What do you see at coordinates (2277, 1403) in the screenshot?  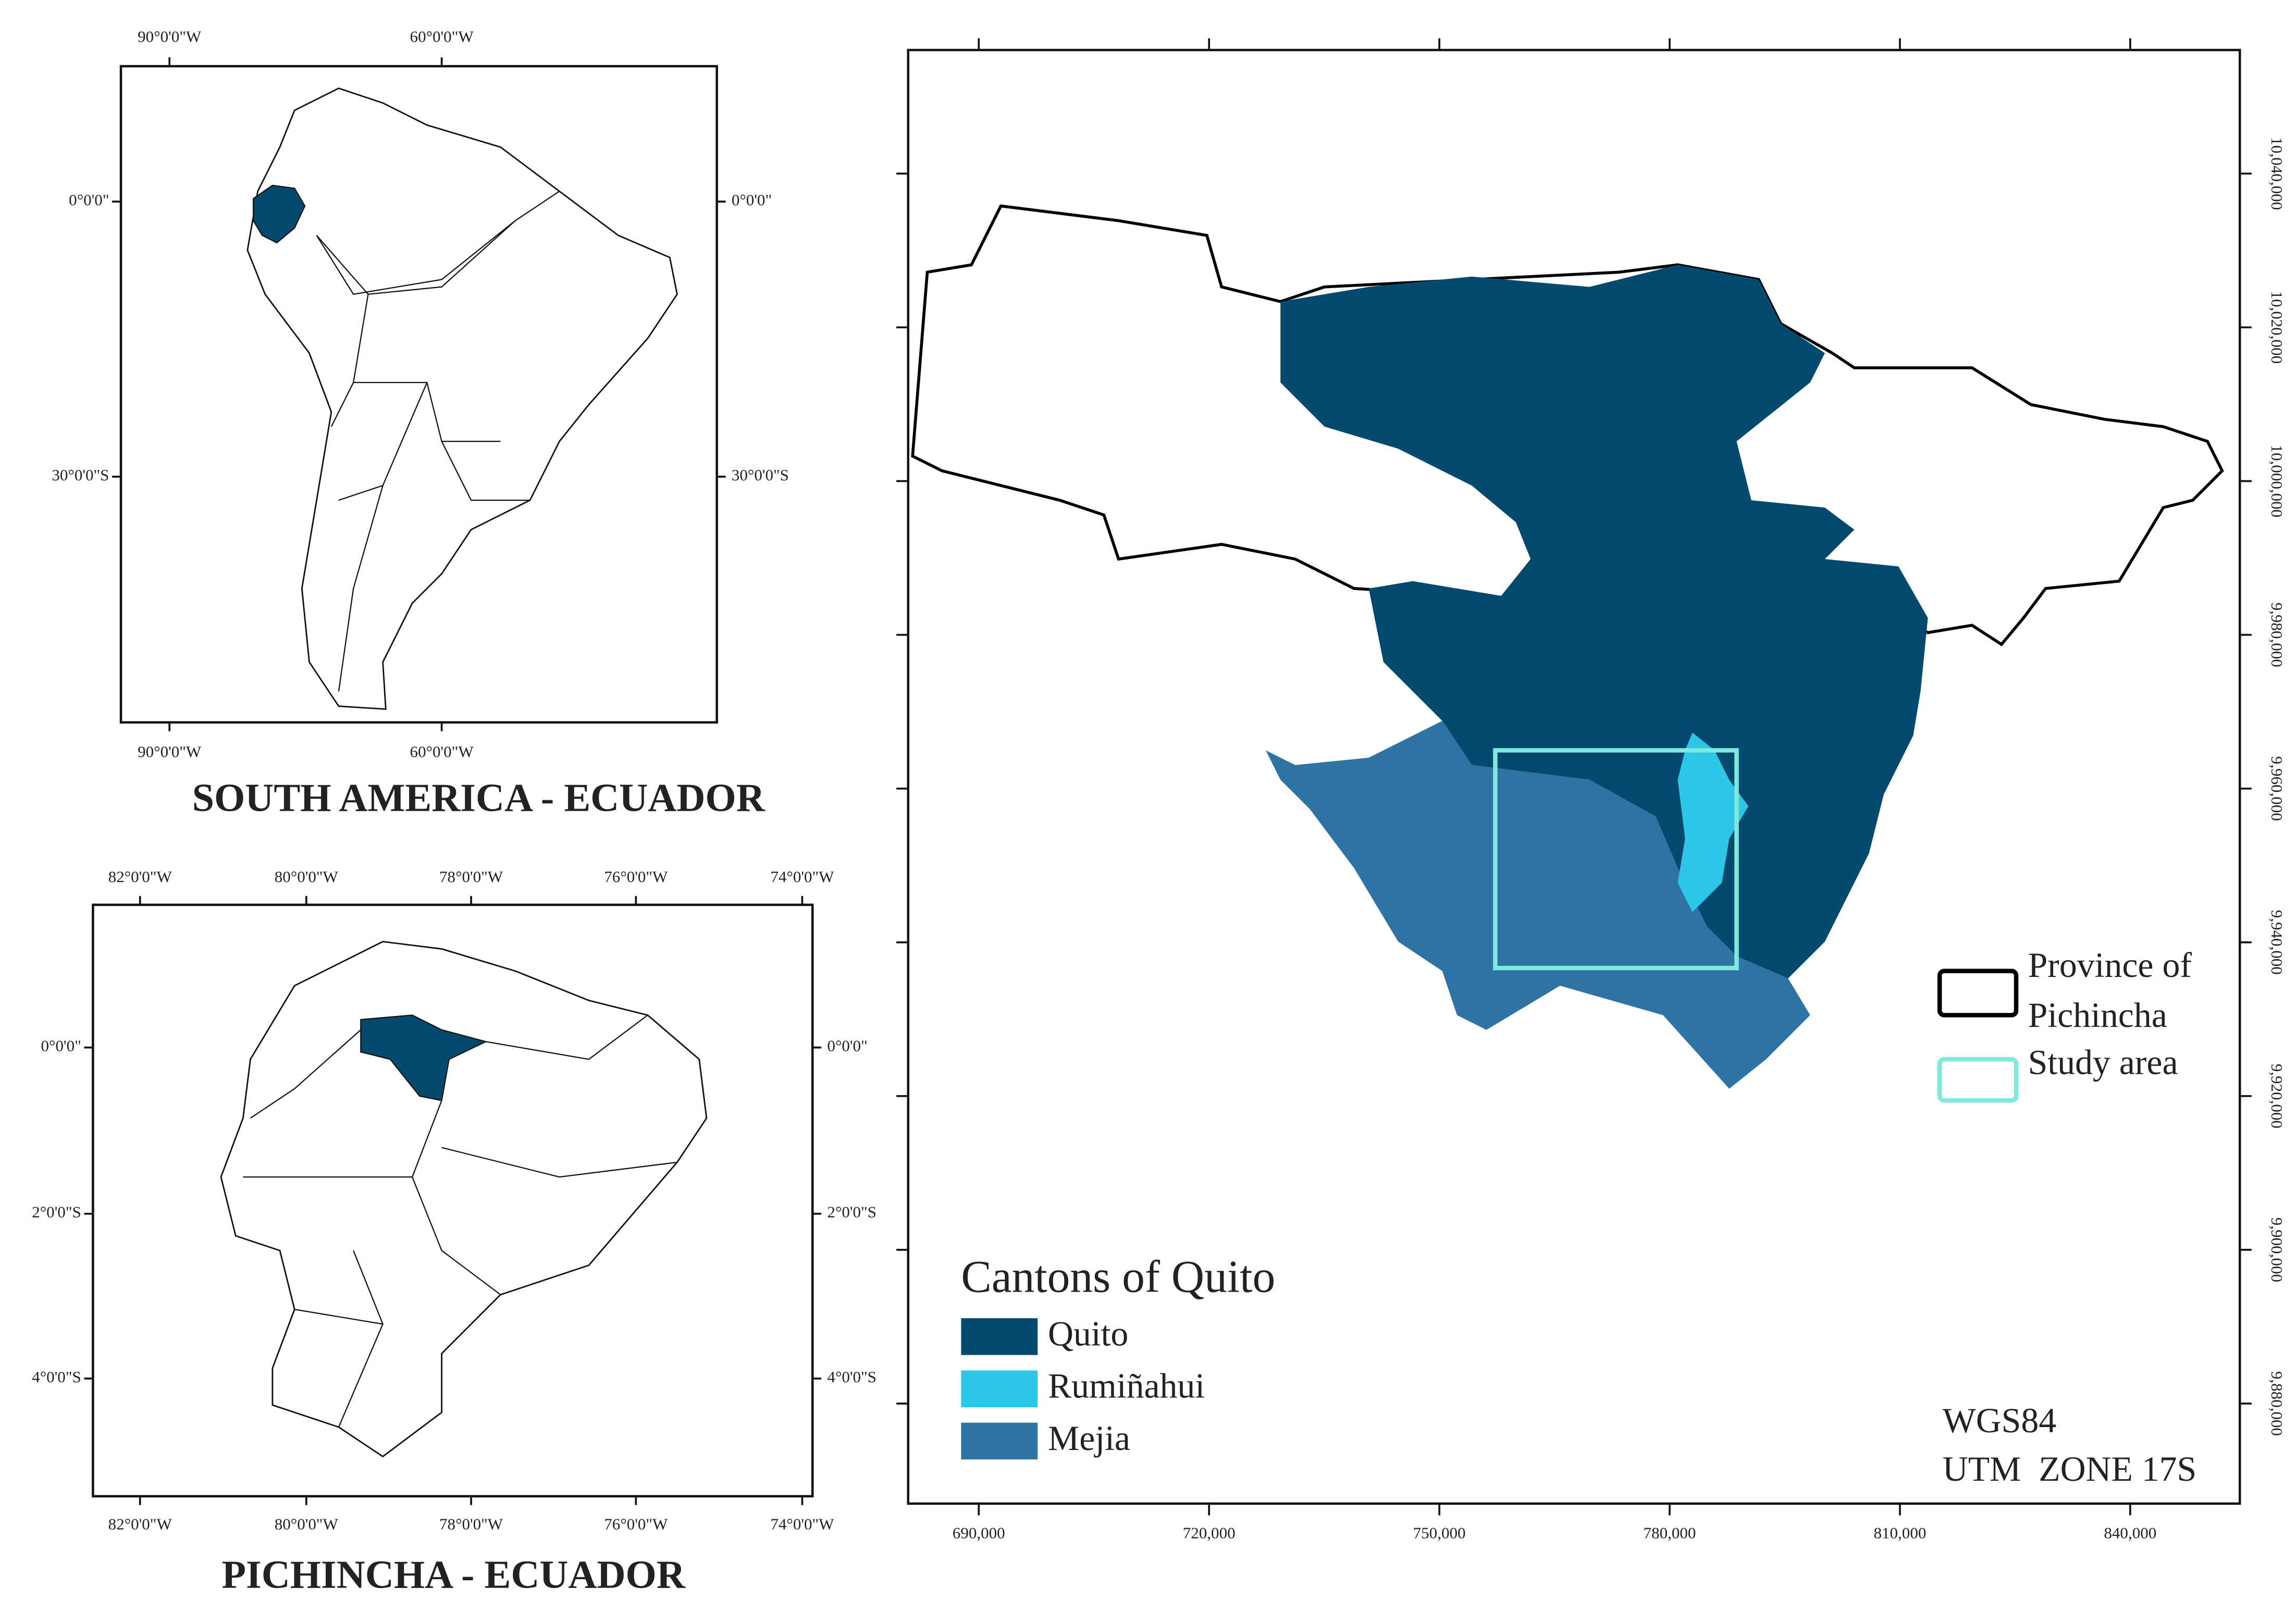 I see `y-label: 9,880,000` at bounding box center [2277, 1403].